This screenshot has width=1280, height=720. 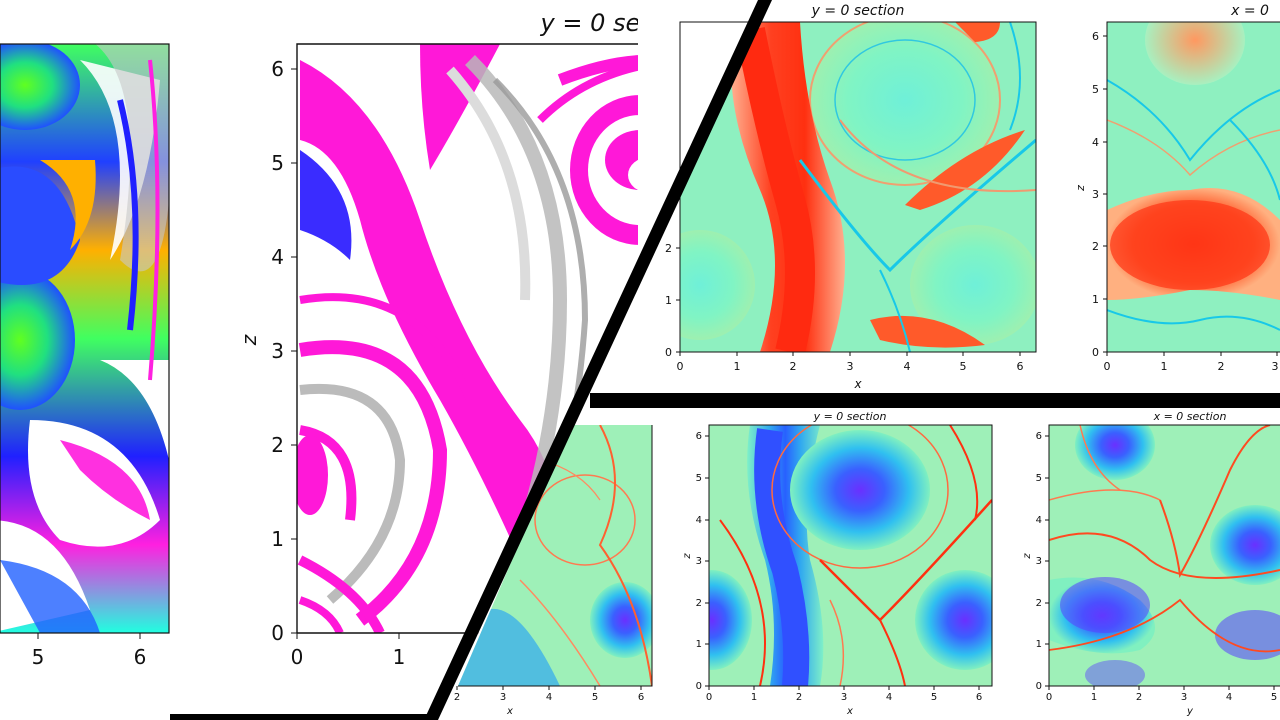 What do you see at coordinates (699, 644) in the screenshot?
I see `bottom-mid-ytick: 1` at bounding box center [699, 644].